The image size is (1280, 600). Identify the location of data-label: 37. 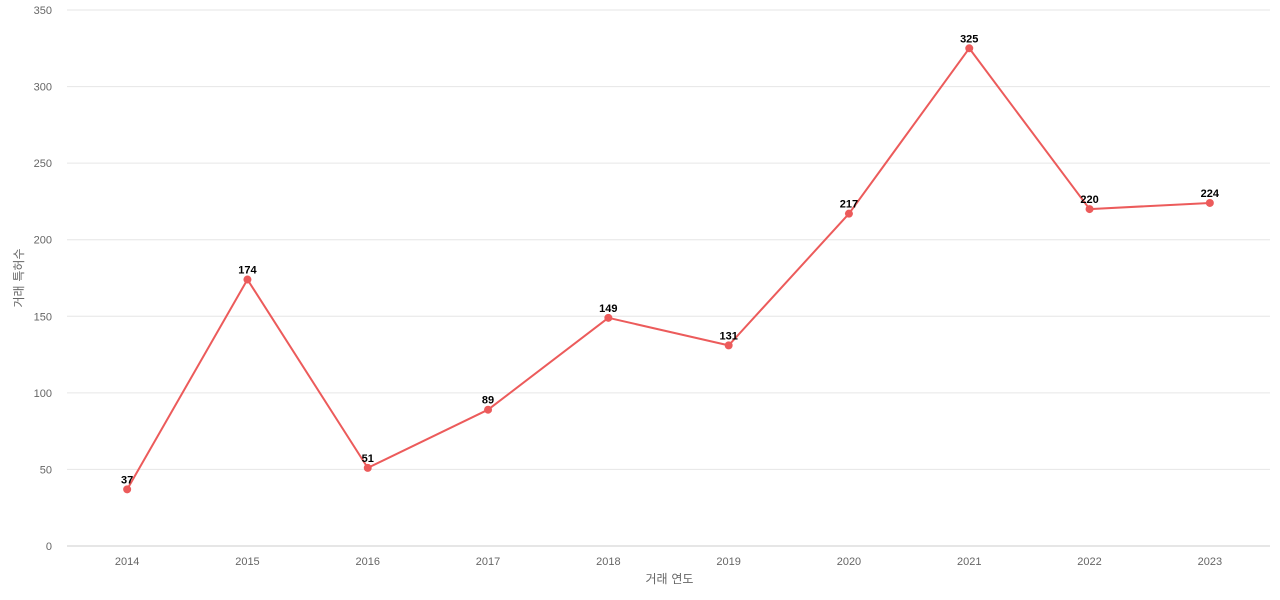
(127, 480).